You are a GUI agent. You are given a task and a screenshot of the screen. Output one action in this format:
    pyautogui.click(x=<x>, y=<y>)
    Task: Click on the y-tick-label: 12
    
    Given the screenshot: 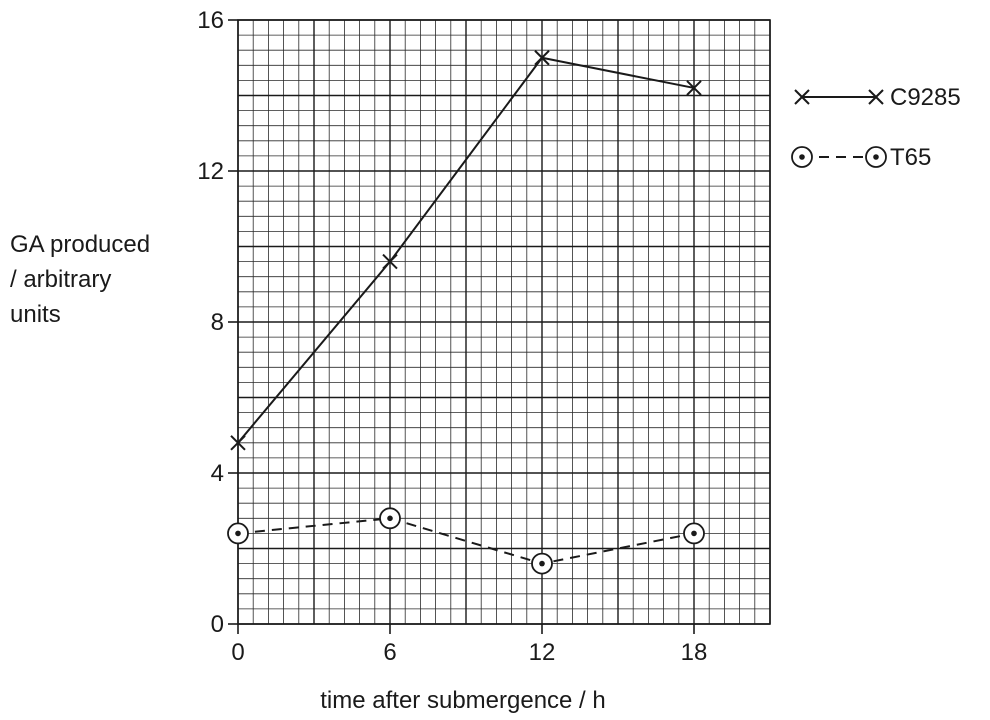 What is the action you would take?
    pyautogui.click(x=210, y=171)
    